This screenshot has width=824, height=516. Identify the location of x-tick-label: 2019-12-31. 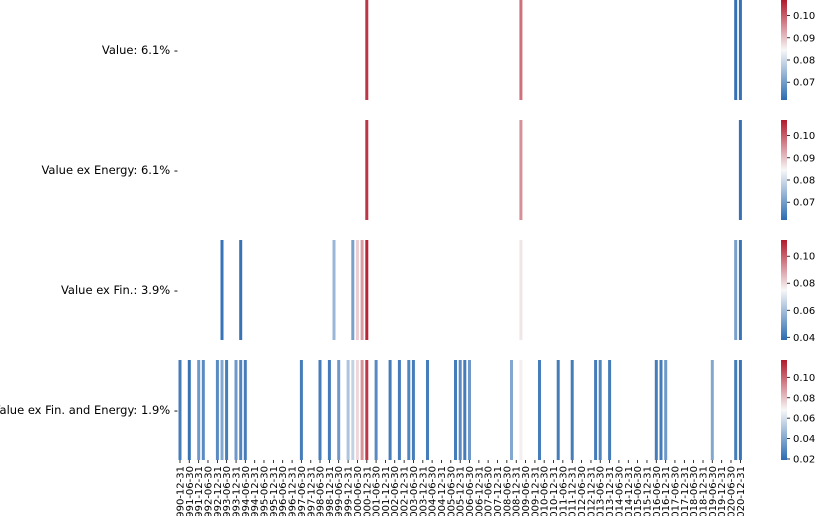
(722, 491).